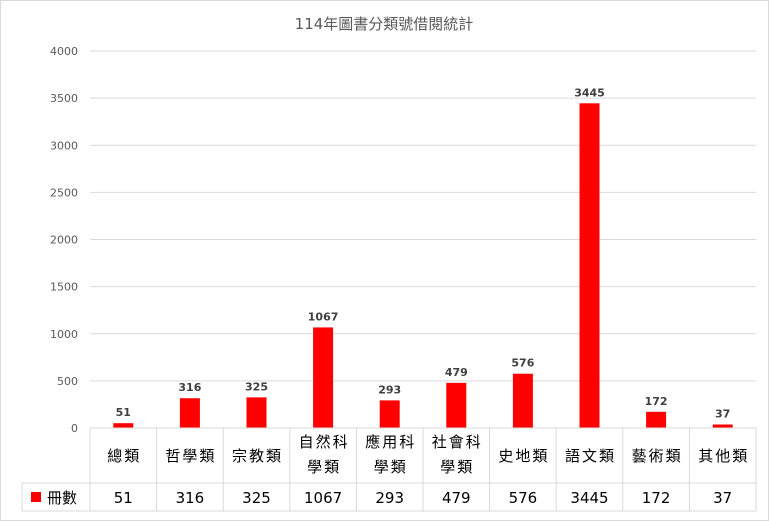 The height and width of the screenshot is (521, 769). What do you see at coordinates (723, 456) in the screenshot?
I see `category-label: 其他類` at bounding box center [723, 456].